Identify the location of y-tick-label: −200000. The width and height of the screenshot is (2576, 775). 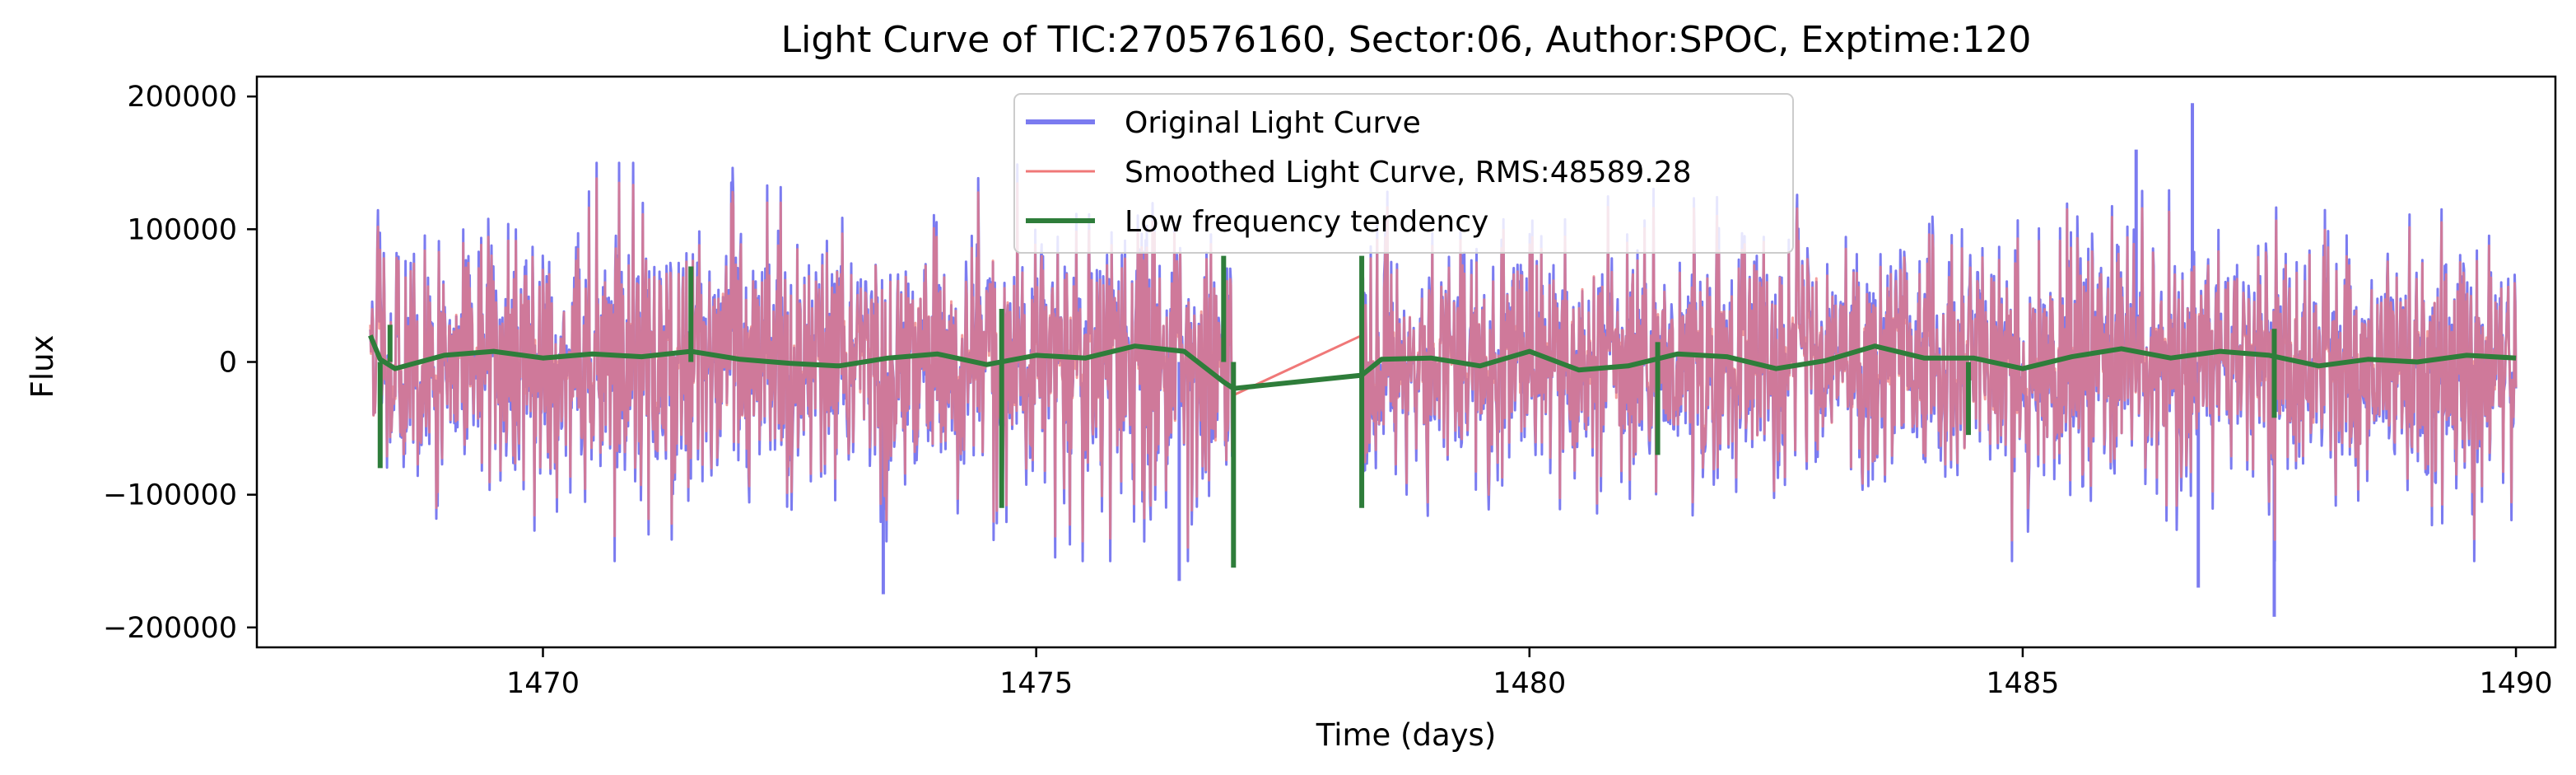
(170, 628).